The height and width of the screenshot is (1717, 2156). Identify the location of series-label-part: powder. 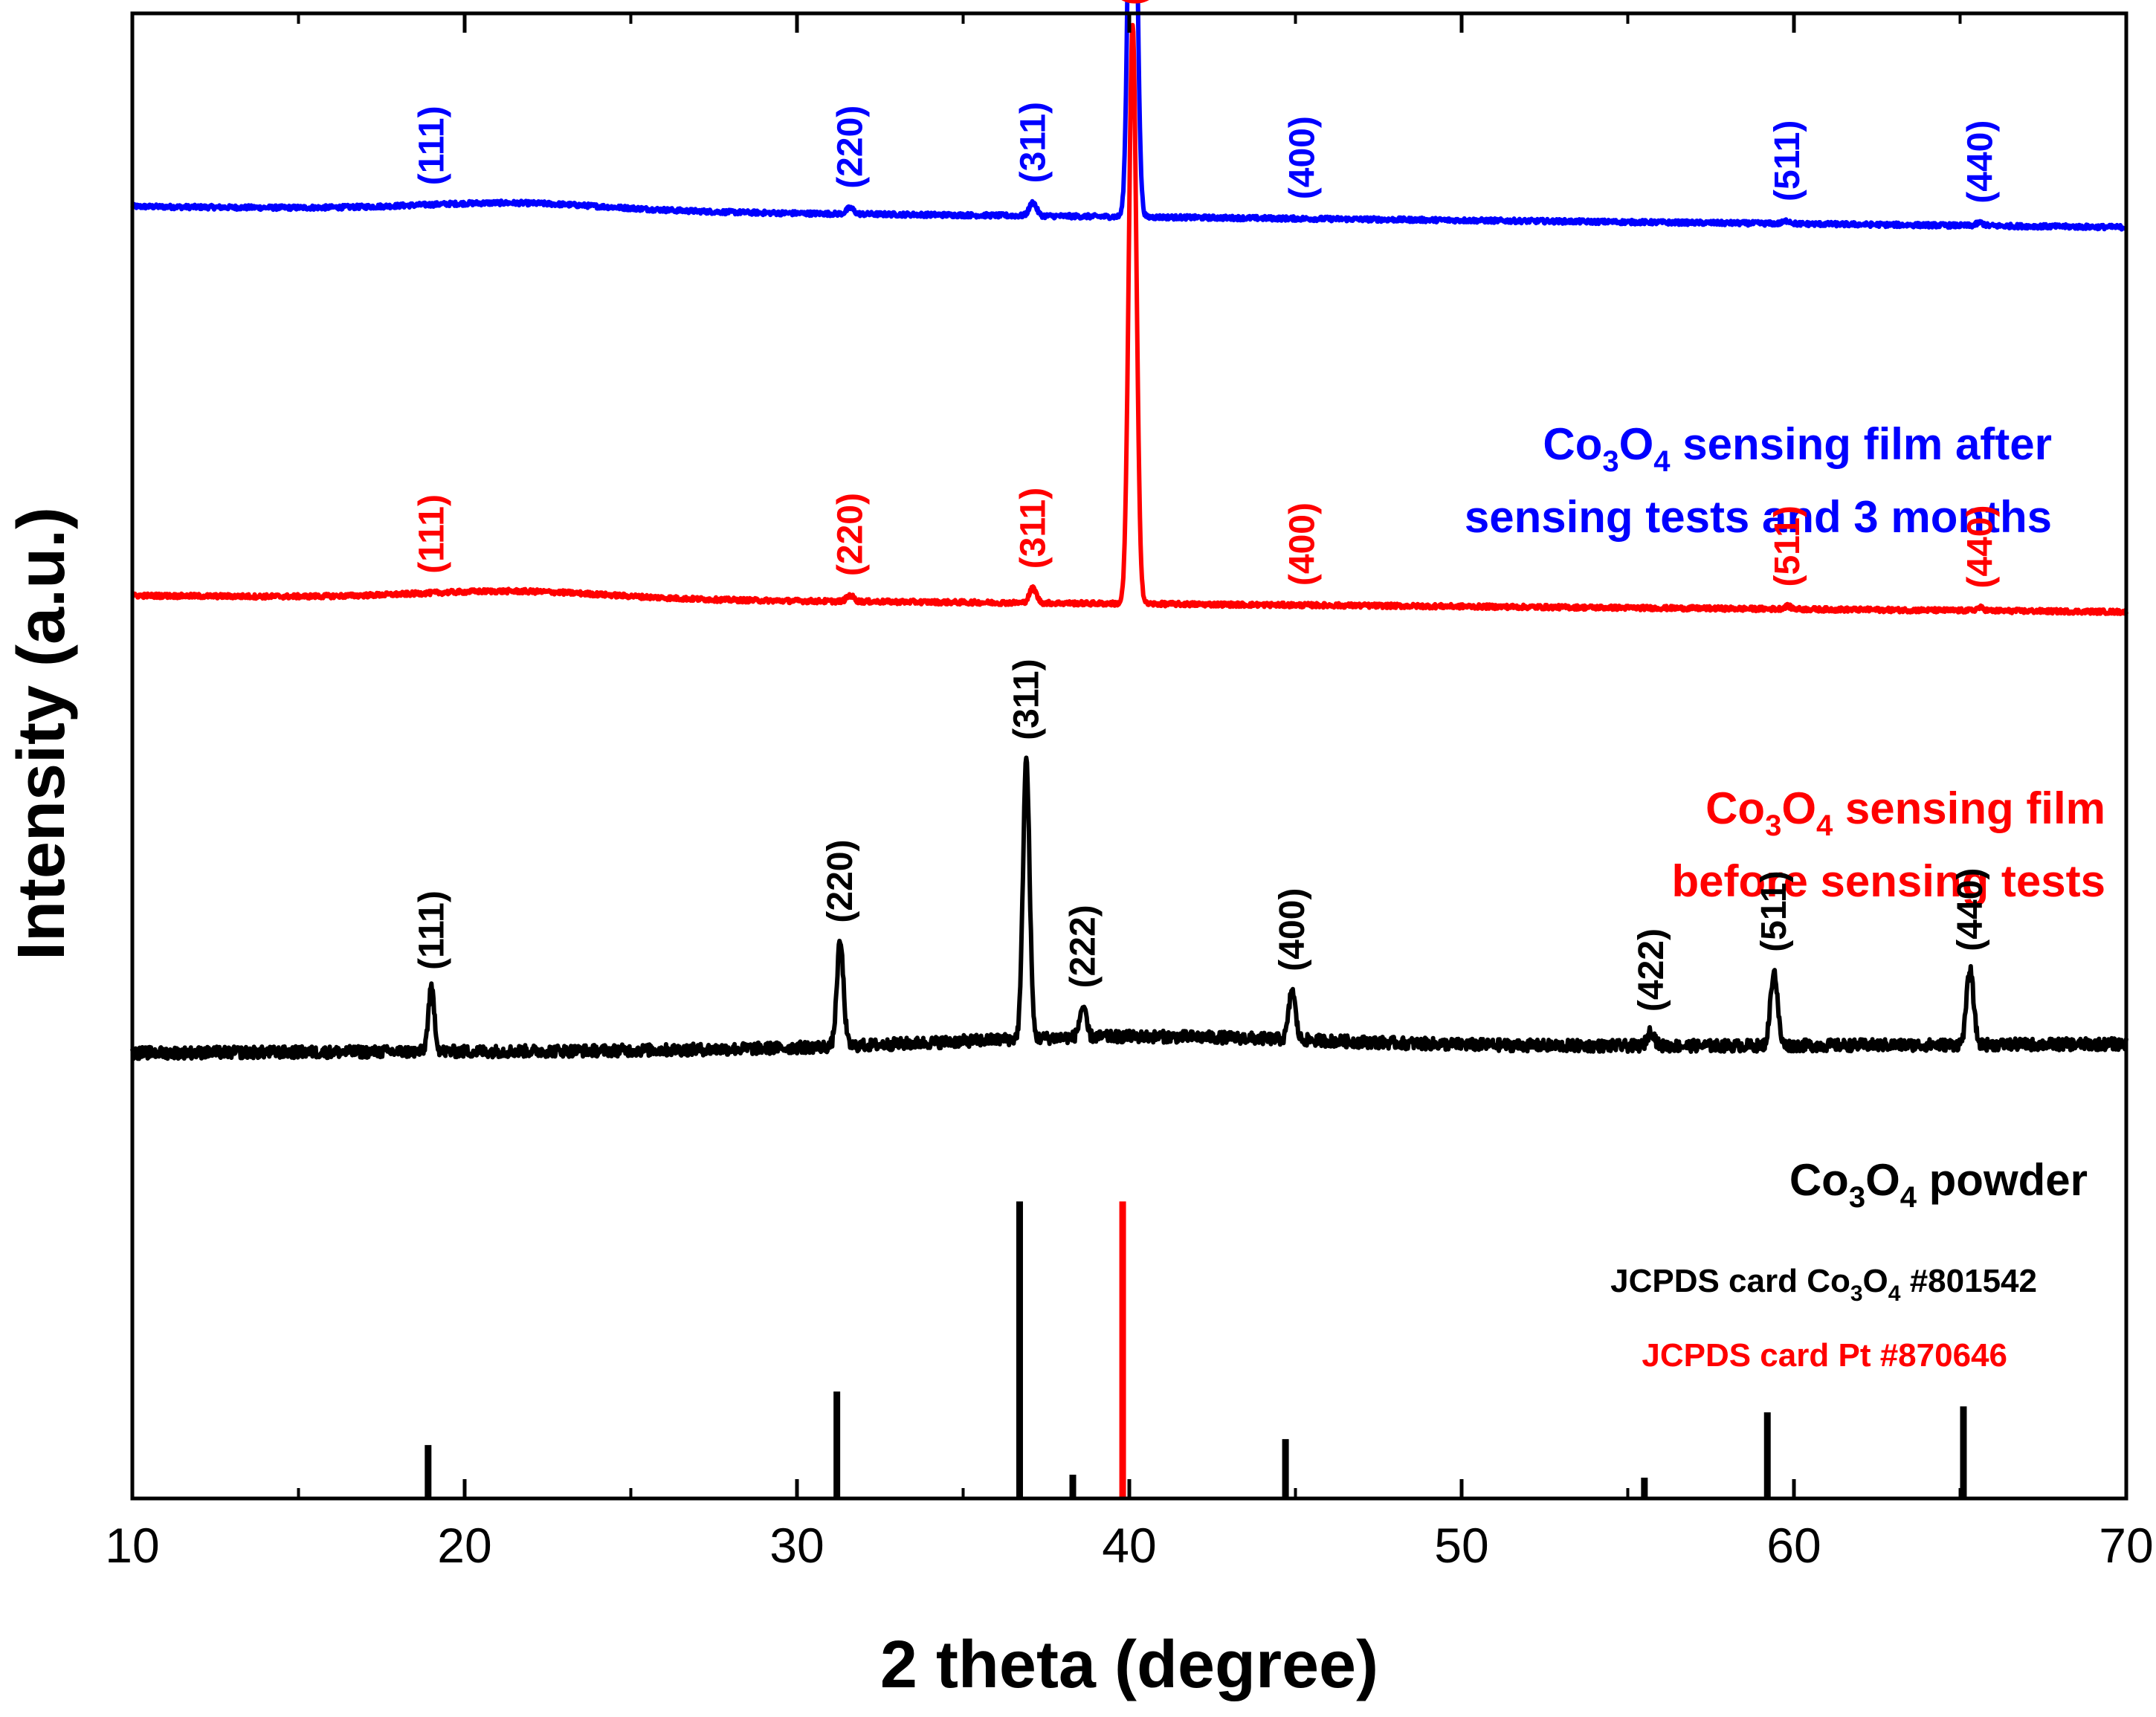
(2002, 1180).